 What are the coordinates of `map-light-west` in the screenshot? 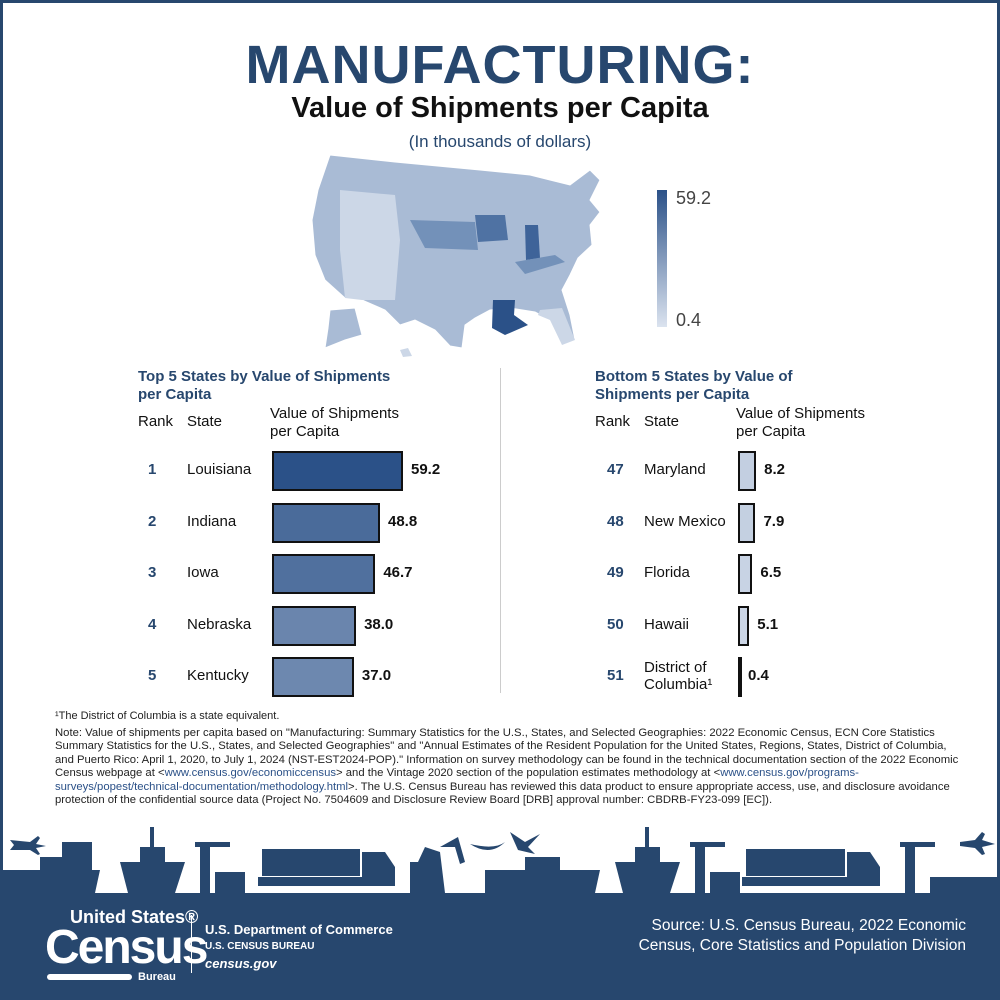 It's located at (370, 245).